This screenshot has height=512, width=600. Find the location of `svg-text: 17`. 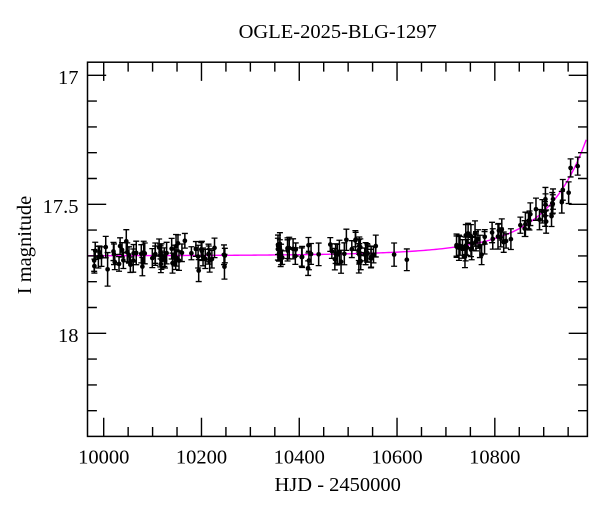

svg-text: 17 is located at coordinates (68, 78).